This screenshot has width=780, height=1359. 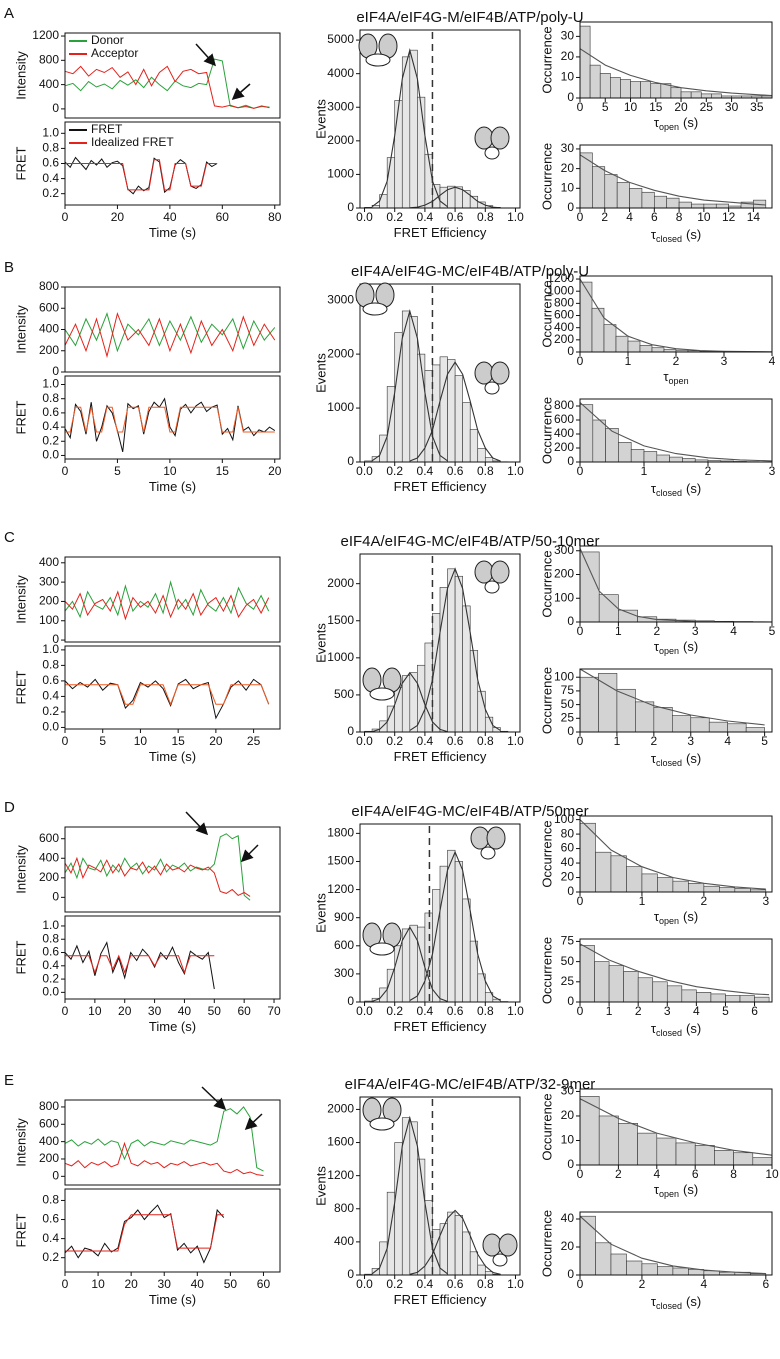 What do you see at coordinates (320, 643) in the screenshot?
I see `y-axis-label: Events` at bounding box center [320, 643].